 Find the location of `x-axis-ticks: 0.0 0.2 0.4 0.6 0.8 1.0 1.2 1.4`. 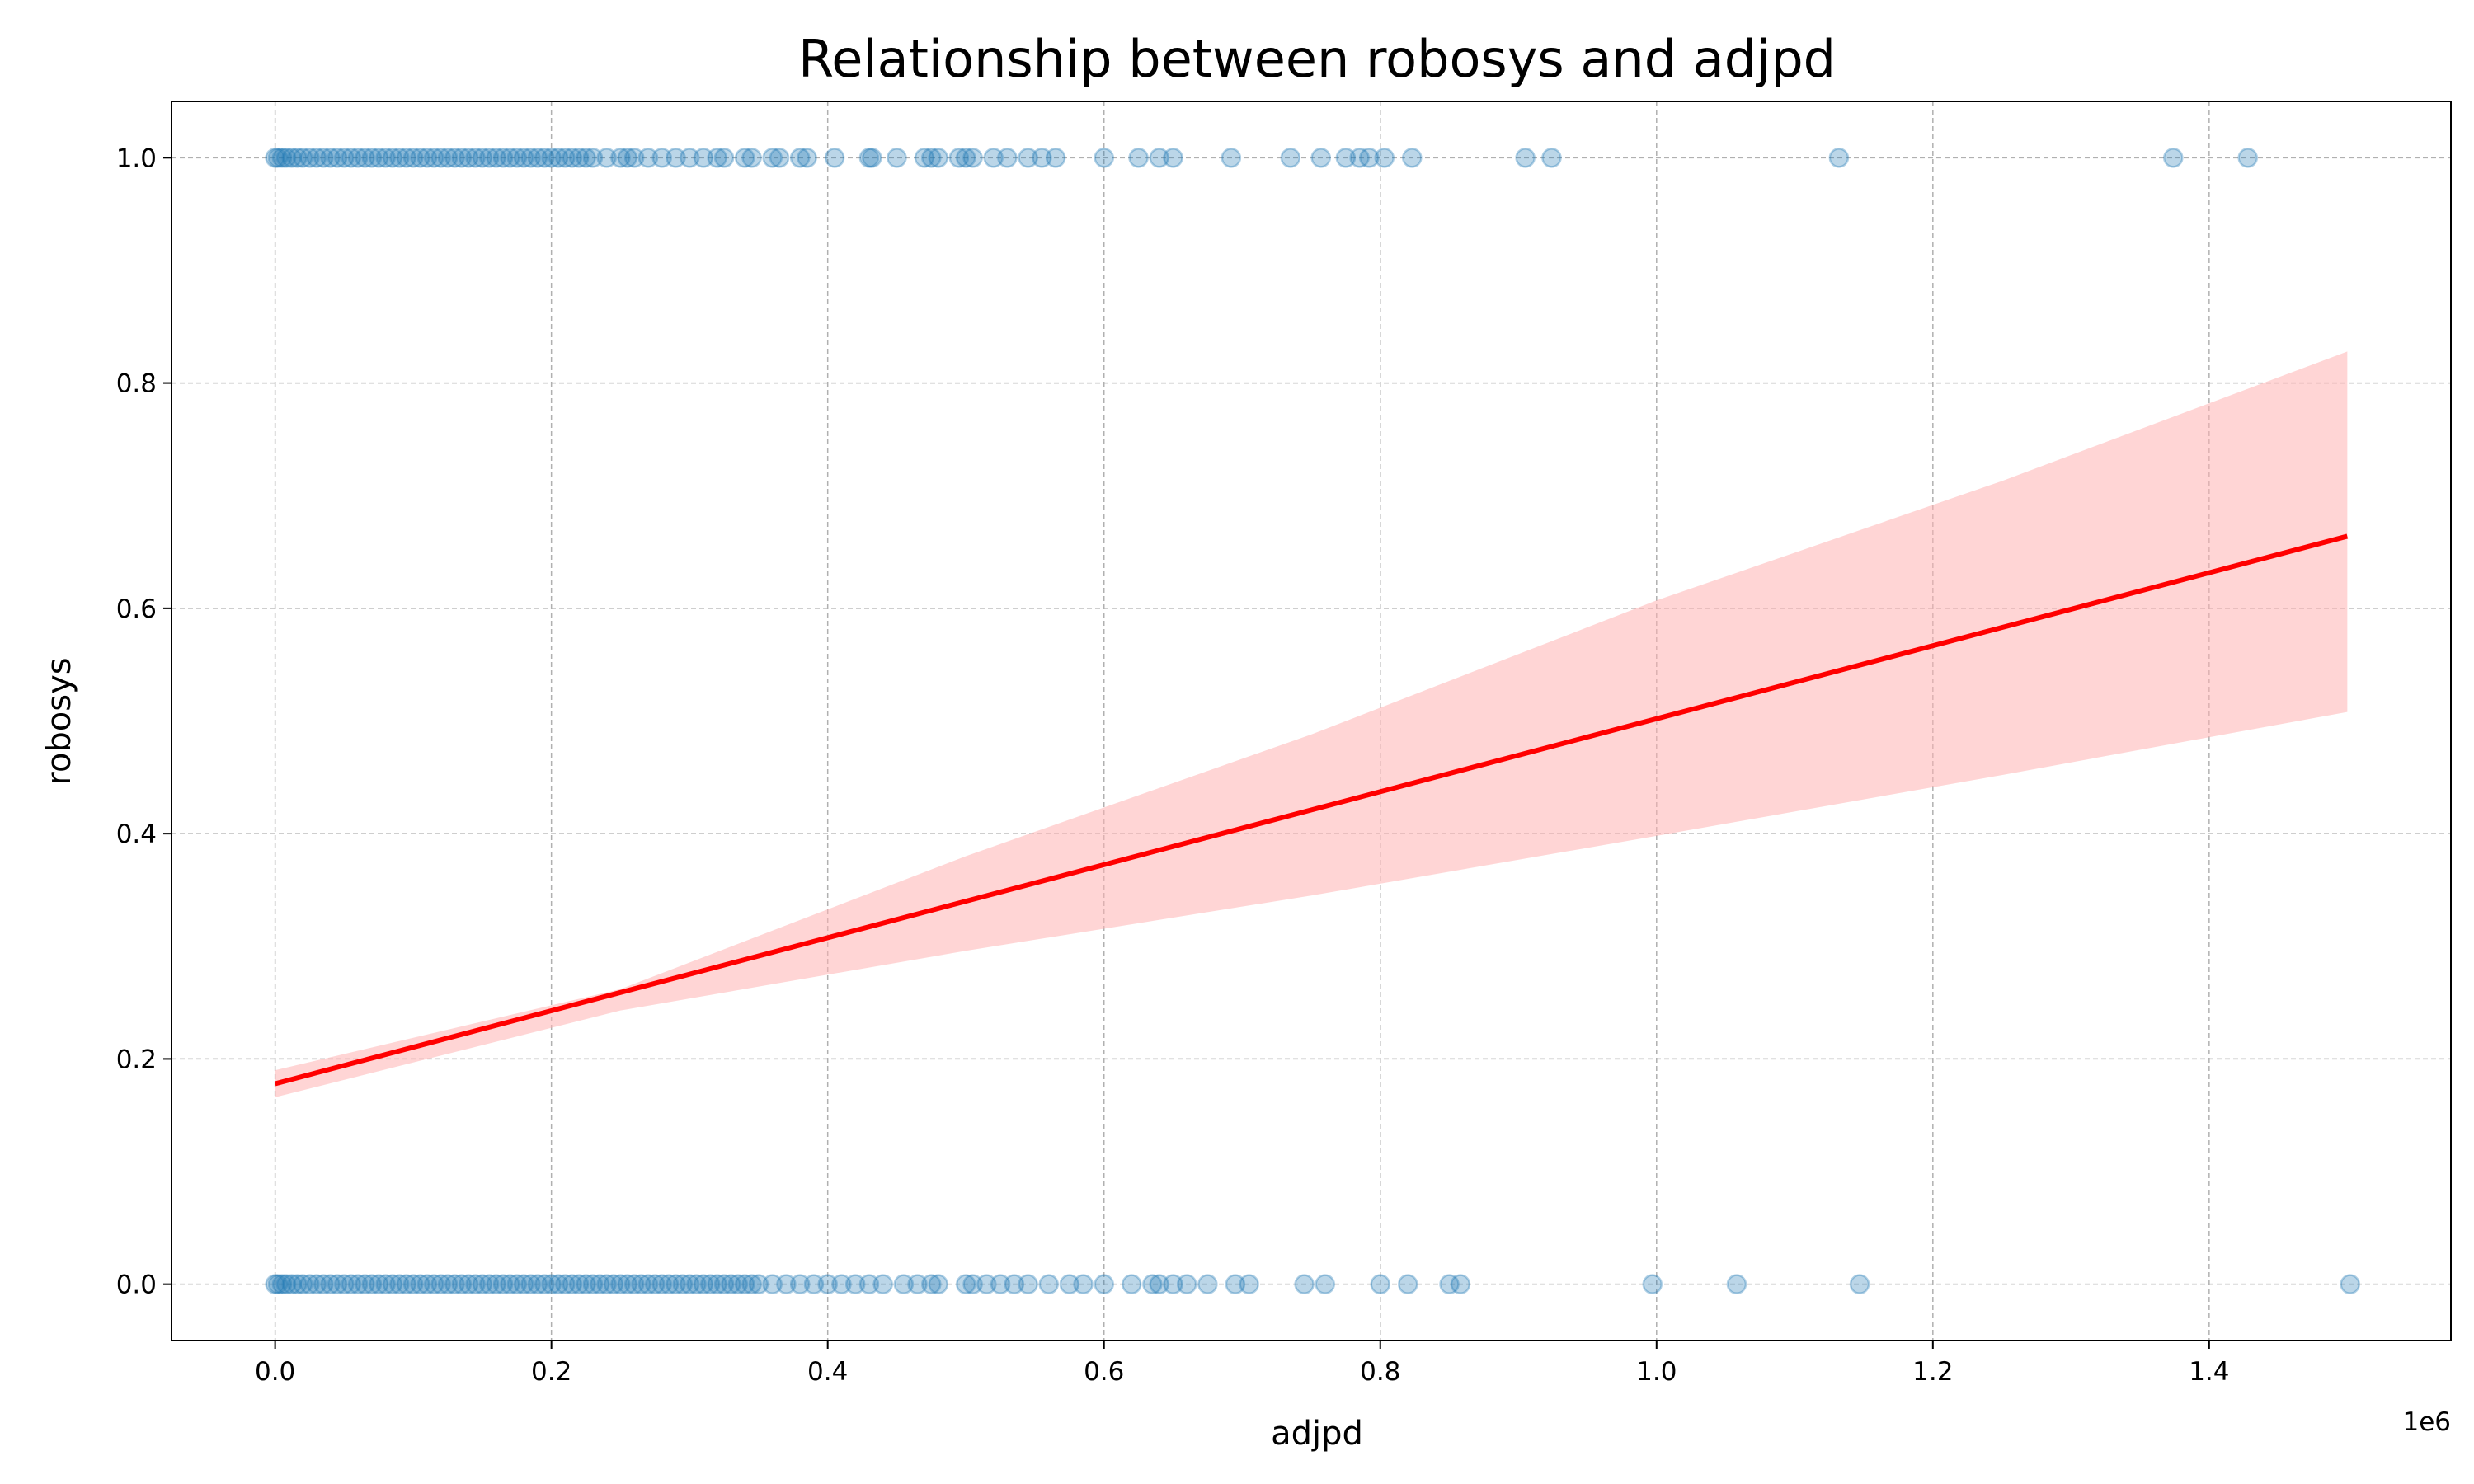

x-axis-ticks: 0.0 0.2 0.4 0.6 0.8 1.0 1.2 1.4 is located at coordinates (1242, 1364).